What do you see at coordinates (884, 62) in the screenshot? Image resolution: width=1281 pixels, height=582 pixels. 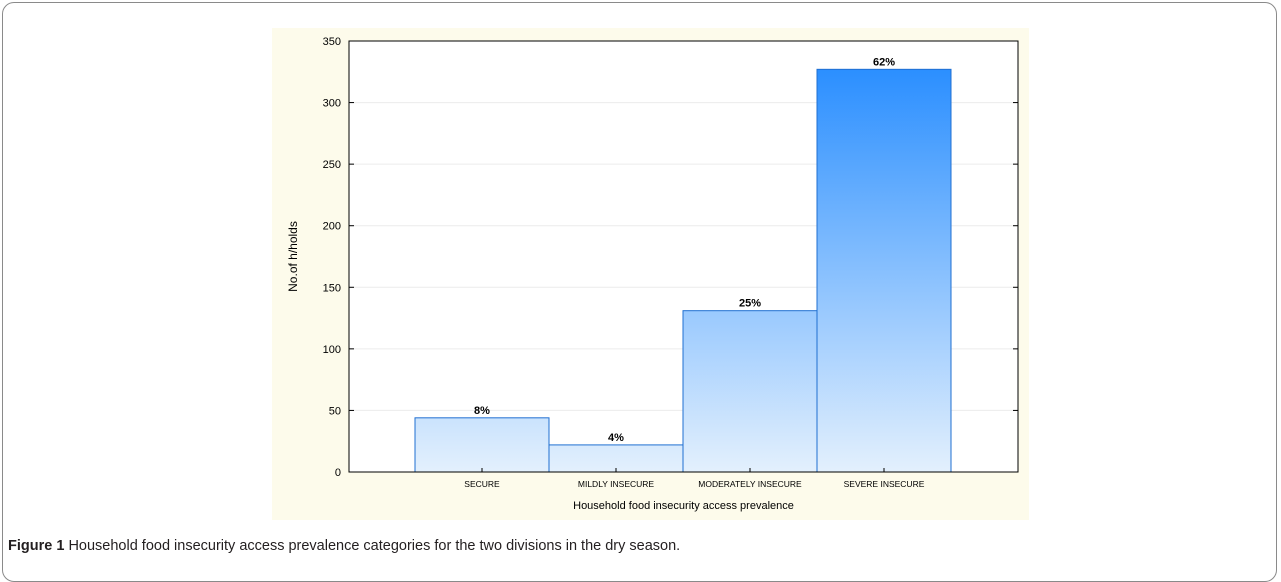 I see `data-label: 62%` at bounding box center [884, 62].